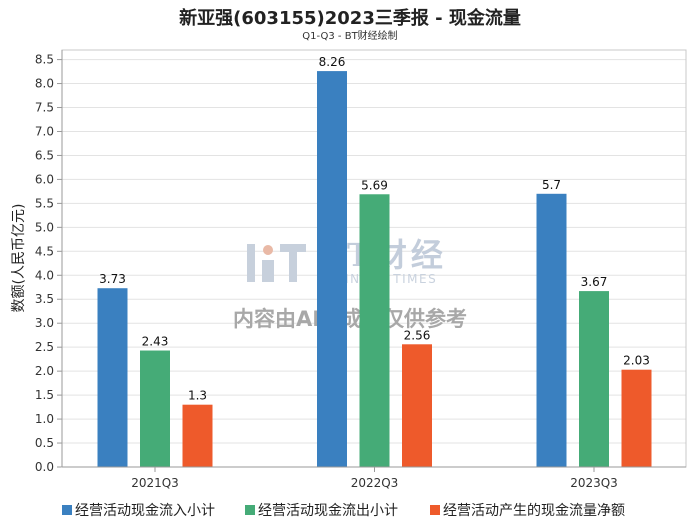 This screenshot has height=524, width=700. Describe the element at coordinates (293, 267) in the screenshot. I see `bt-logo-icon-stem` at that location.